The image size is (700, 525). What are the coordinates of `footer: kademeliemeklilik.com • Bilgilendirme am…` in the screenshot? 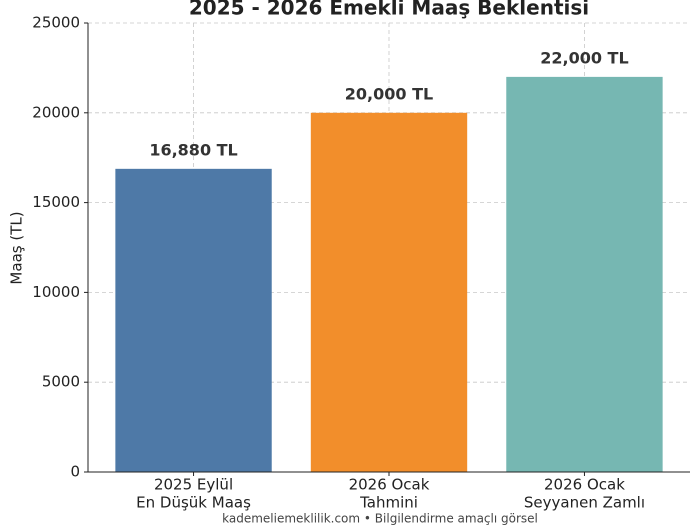 It's located at (380, 518).